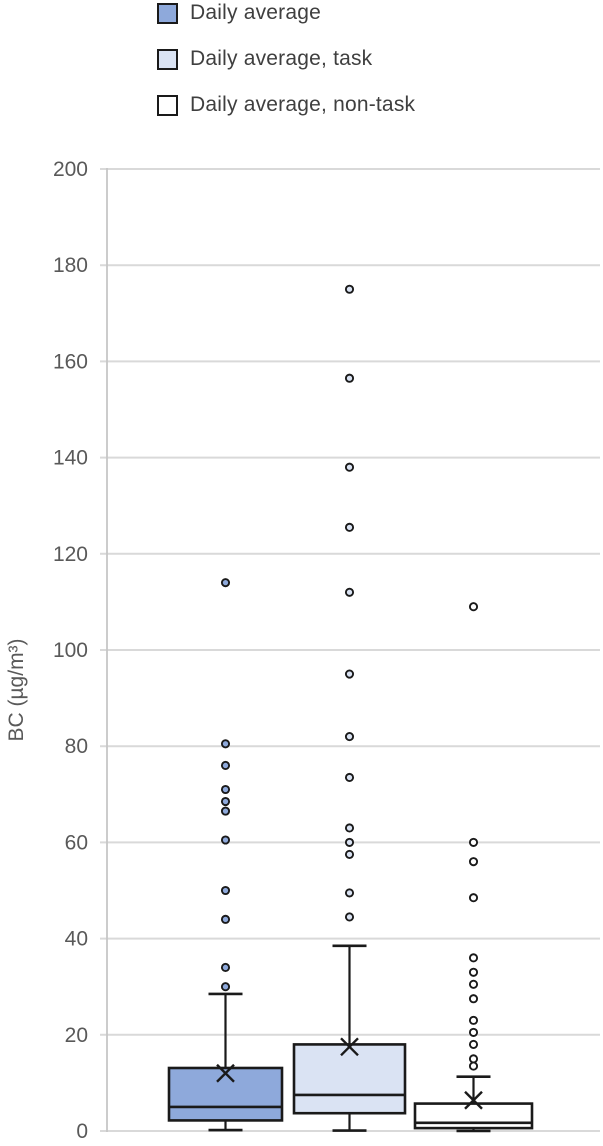 The image size is (603, 1146). Describe the element at coordinates (70, 265) in the screenshot. I see `y-tick-label: 180` at that location.